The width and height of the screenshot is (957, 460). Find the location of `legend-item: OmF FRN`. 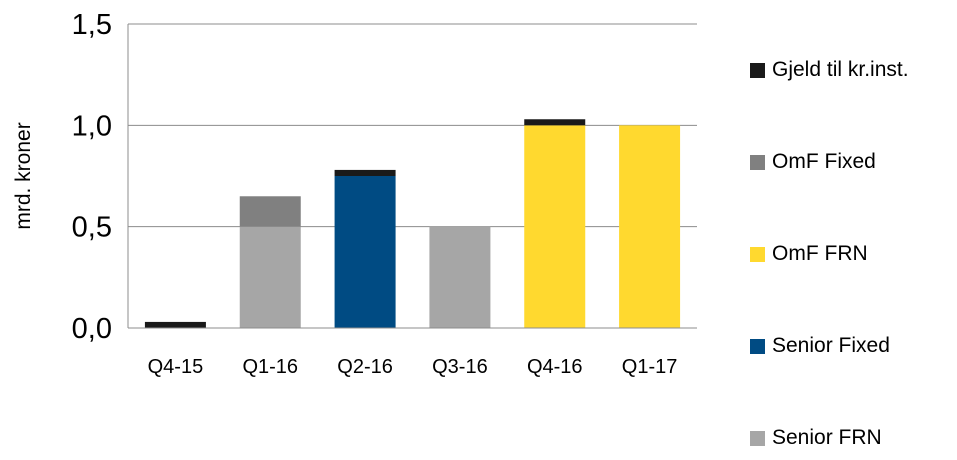

legend-item: OmF FRN is located at coordinates (829, 254).